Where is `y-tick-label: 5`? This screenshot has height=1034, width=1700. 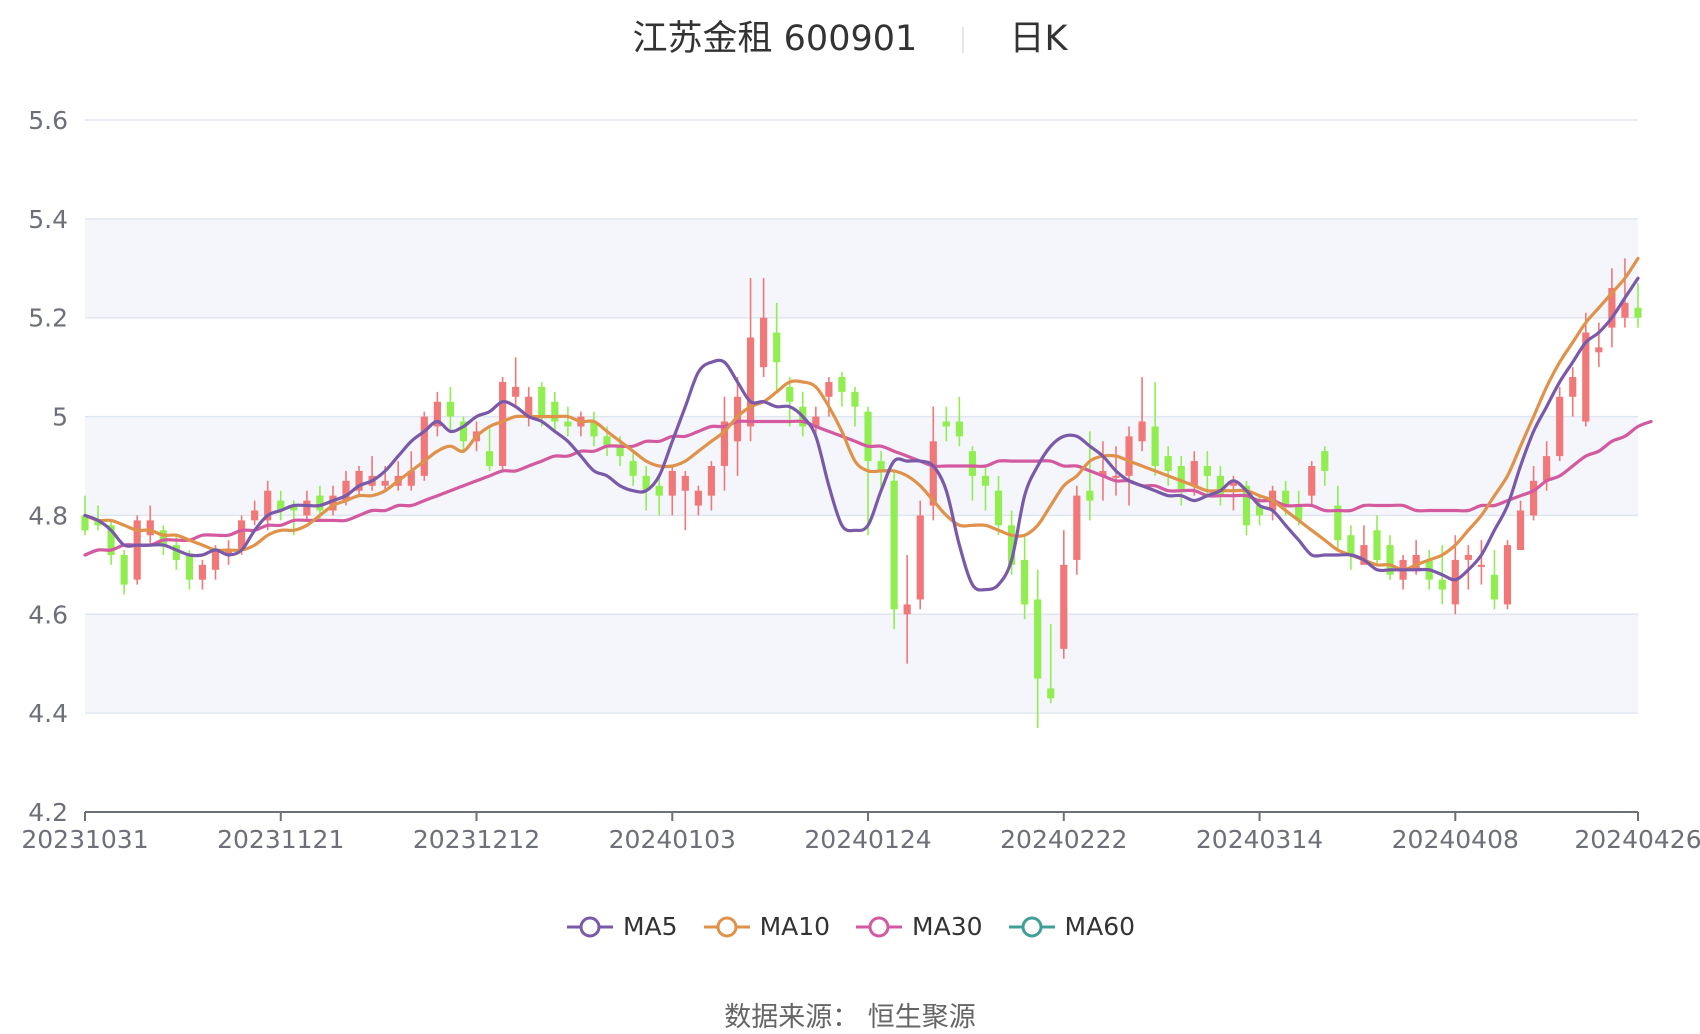 y-tick-label: 5 is located at coordinates (60, 417).